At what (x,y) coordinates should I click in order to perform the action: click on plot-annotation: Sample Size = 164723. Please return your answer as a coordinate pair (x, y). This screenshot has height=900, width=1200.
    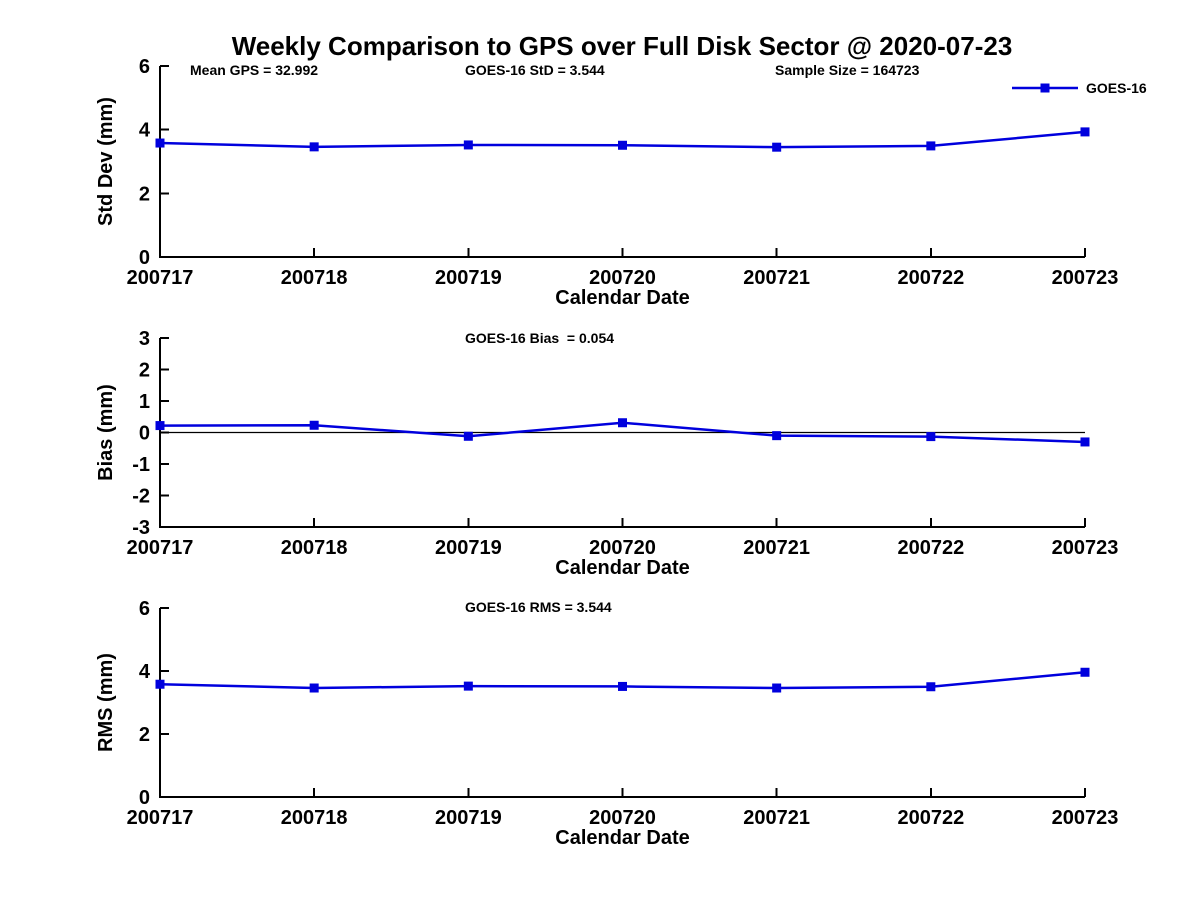
    Looking at the image, I should click on (847, 70).